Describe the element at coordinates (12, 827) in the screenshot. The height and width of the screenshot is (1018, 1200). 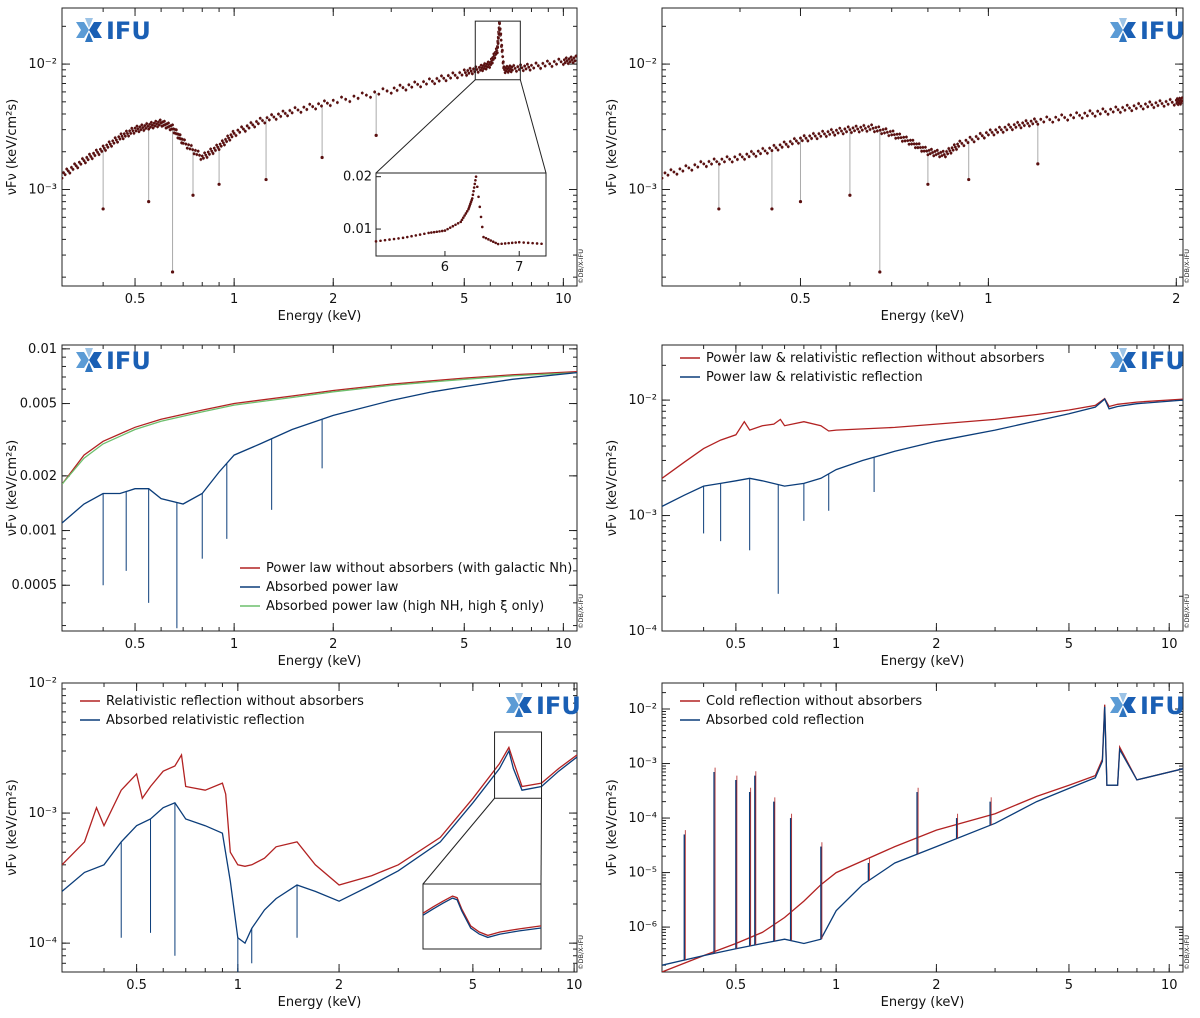
I see `y-axis-label: νFν (keV/cm²s)` at that location.